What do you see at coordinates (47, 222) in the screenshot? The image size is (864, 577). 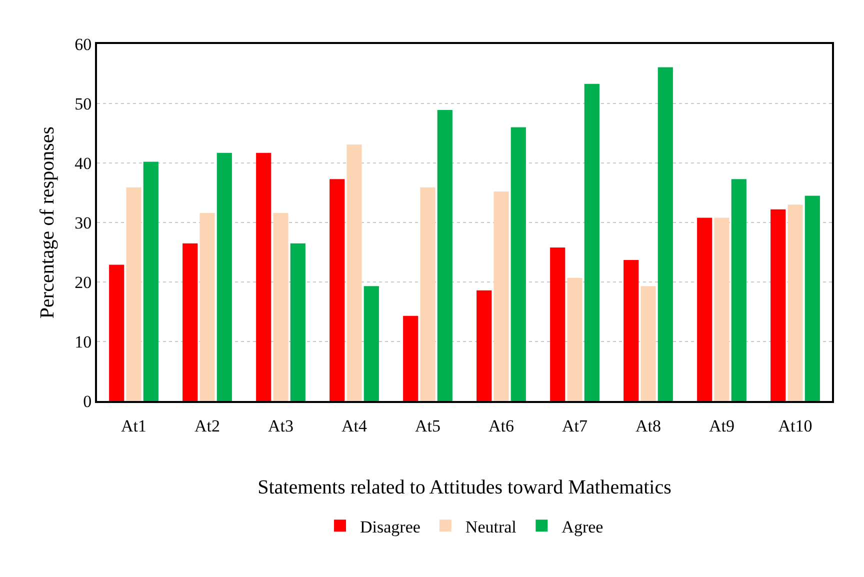 I see `y-axis-title: Percentage of responses` at bounding box center [47, 222].